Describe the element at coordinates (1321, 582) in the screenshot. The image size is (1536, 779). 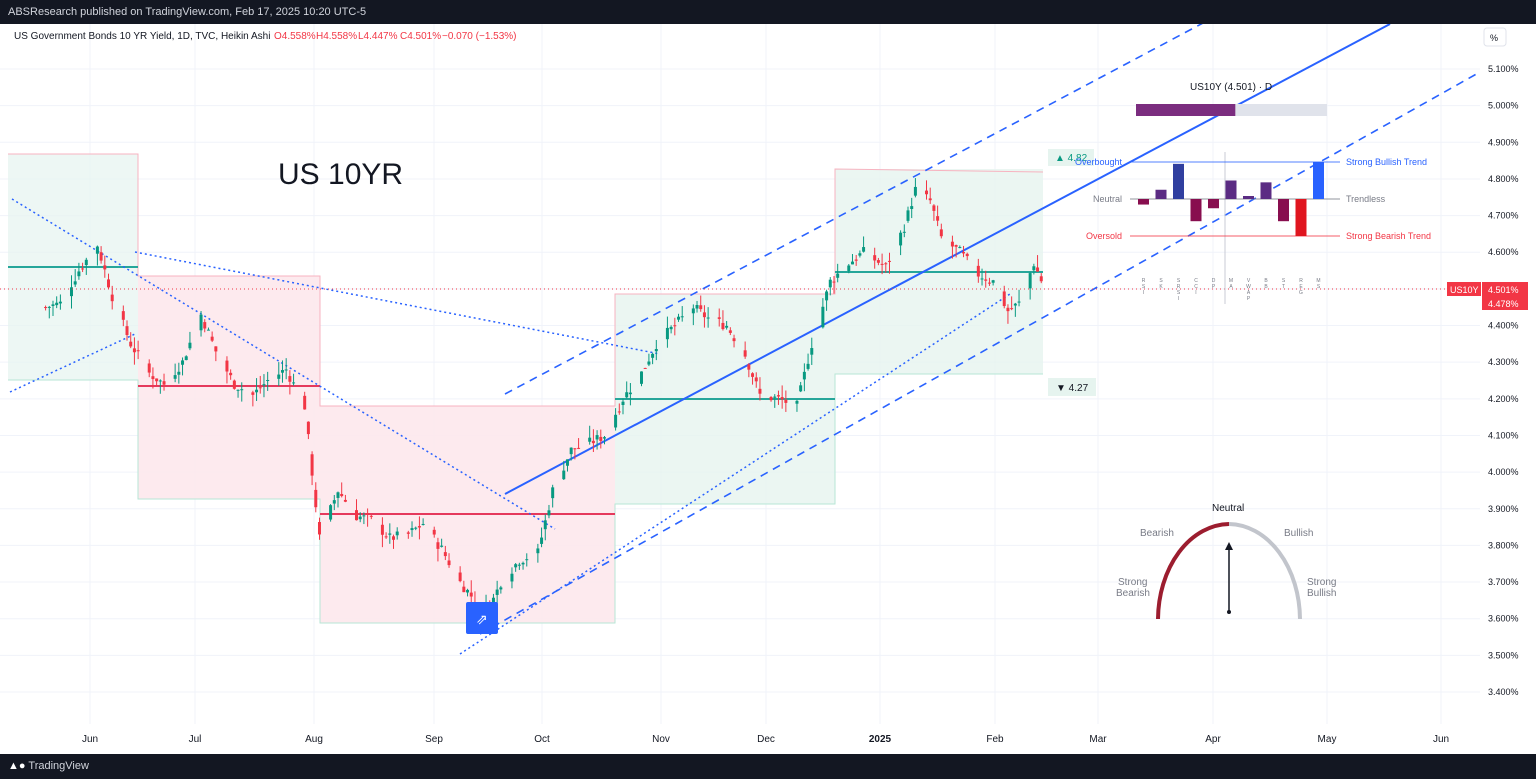
I see `gauge-label-strong-bullish-1: Strong` at that location.